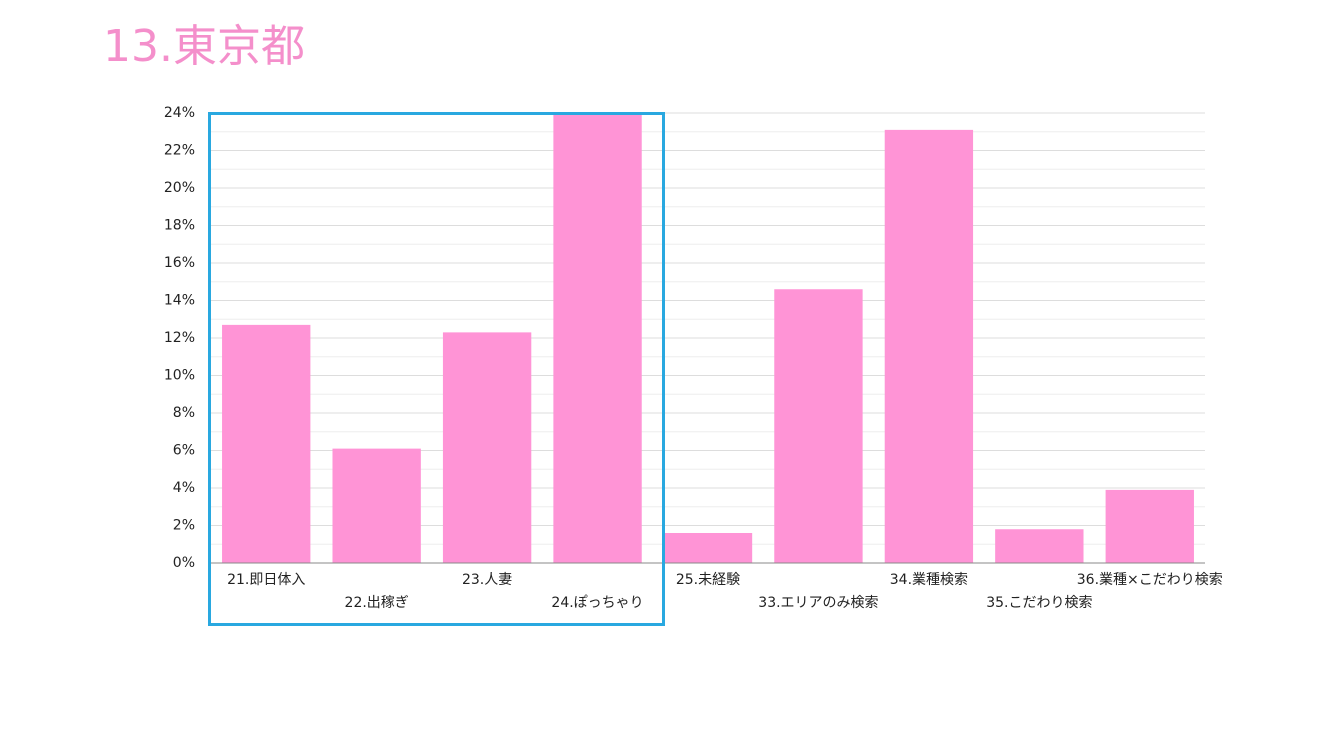 This screenshot has height=750, width=1342. I want to click on y-tick-label: 8%, so click(184, 413).